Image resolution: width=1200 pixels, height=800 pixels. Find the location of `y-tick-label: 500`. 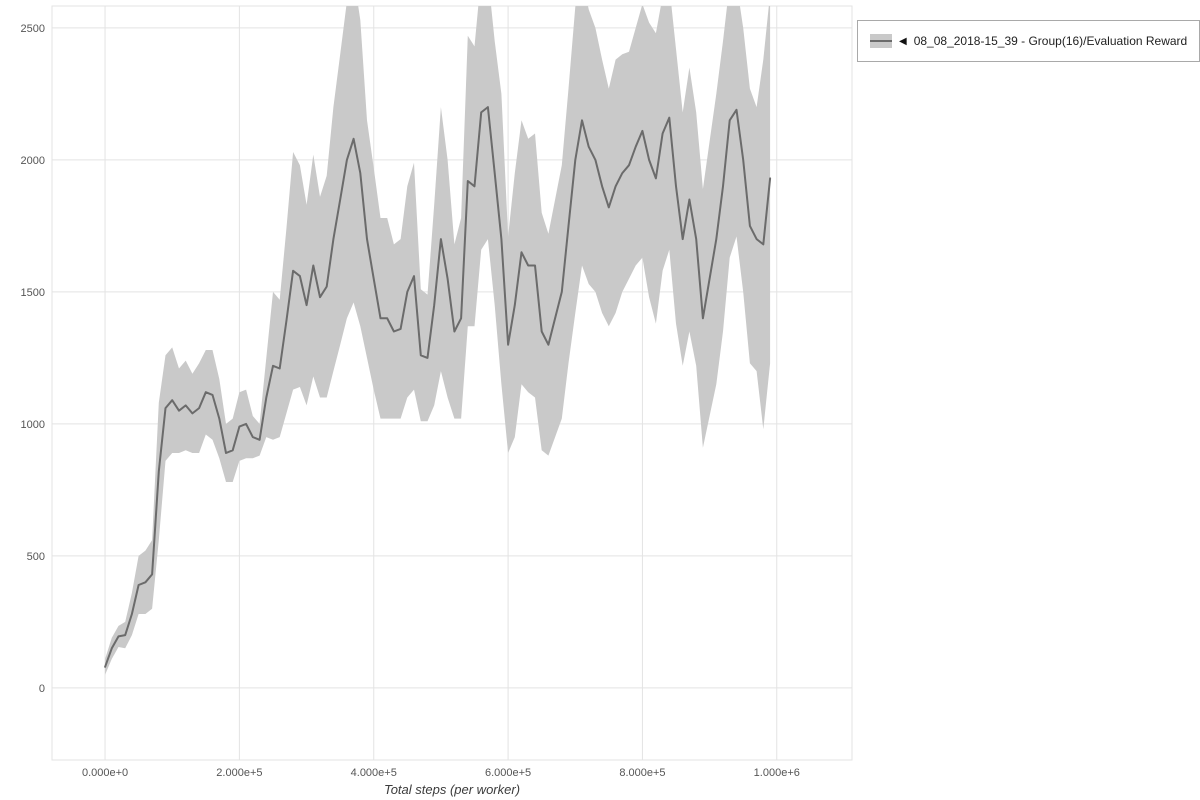

y-tick-label: 500 is located at coordinates (36, 557).